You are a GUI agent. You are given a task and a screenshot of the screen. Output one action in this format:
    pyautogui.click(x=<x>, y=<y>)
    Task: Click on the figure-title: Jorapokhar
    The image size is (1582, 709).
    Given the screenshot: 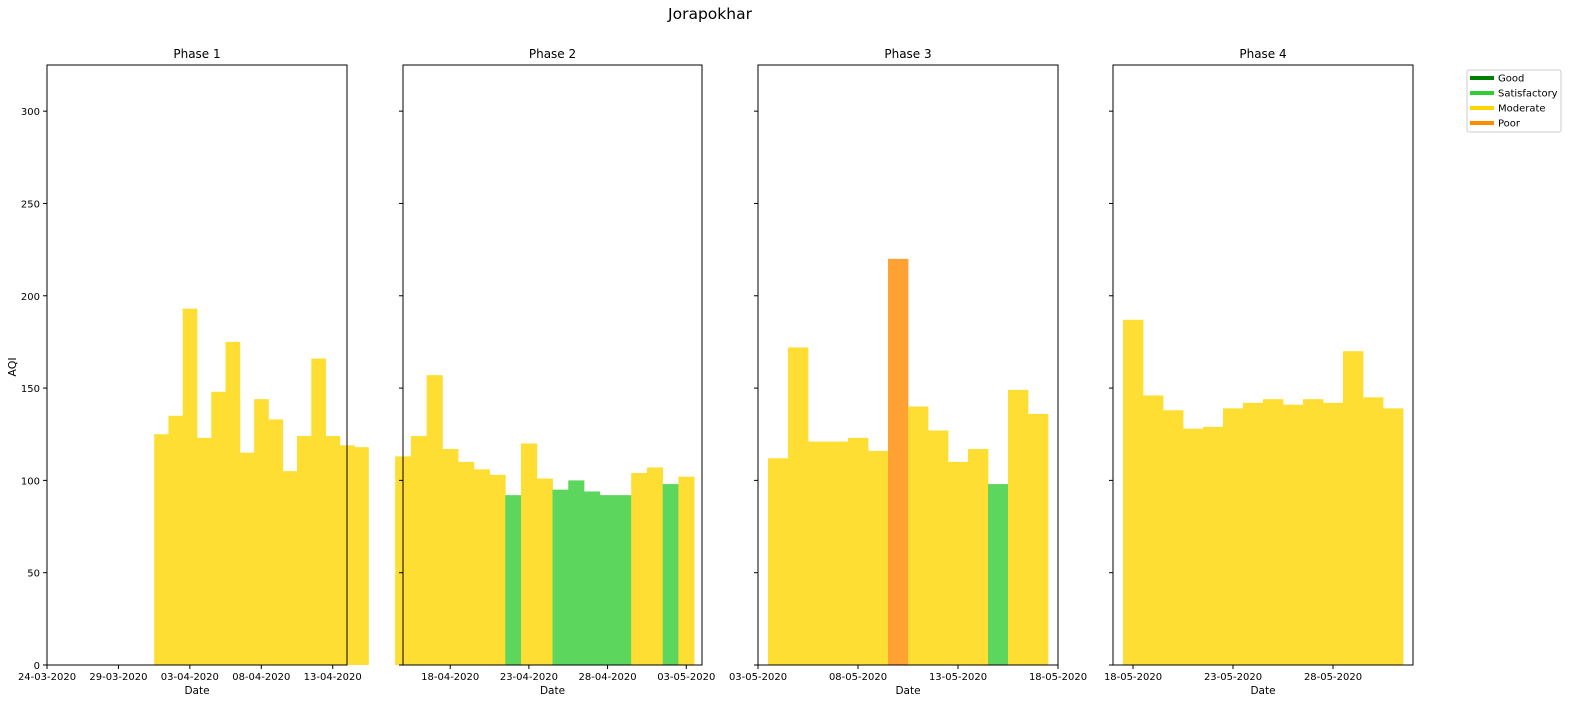 What is the action you would take?
    pyautogui.click(x=710, y=14)
    